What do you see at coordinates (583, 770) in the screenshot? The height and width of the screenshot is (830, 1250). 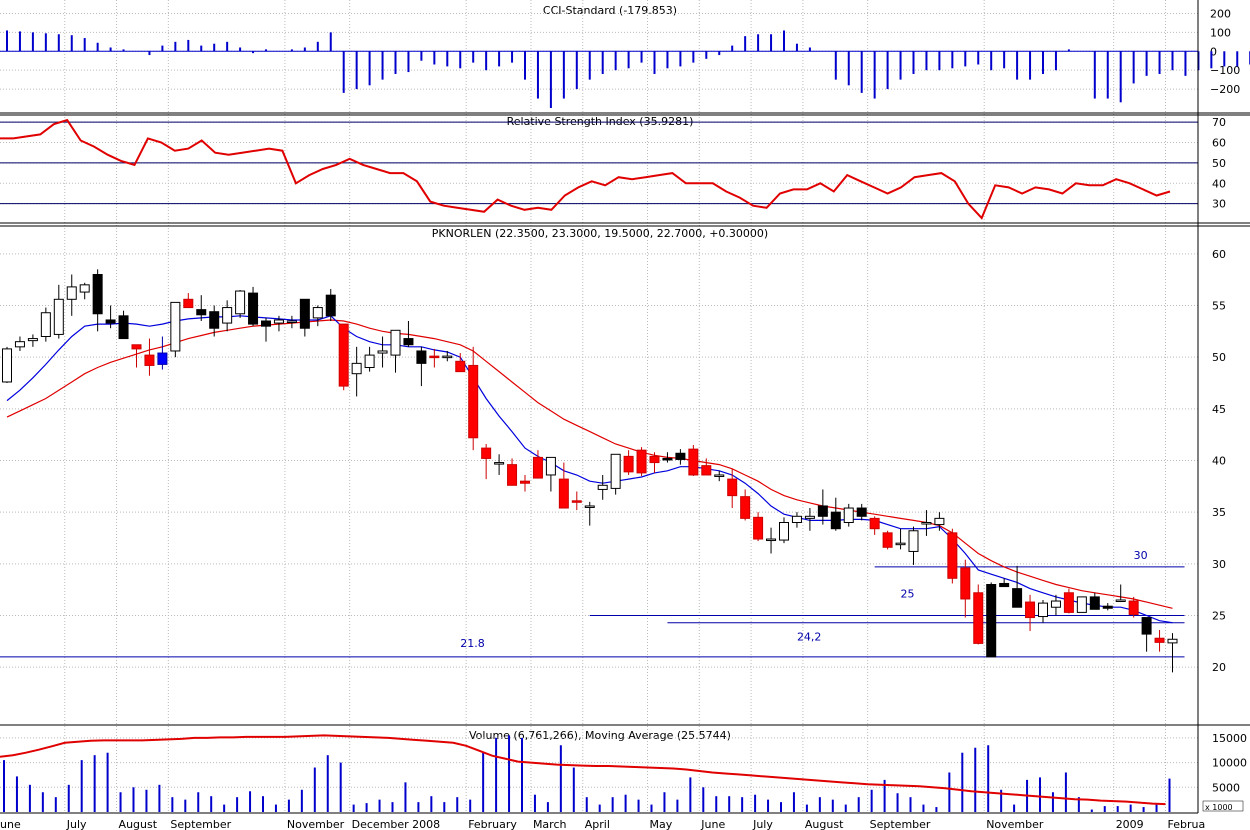 I see `volume-moving-average` at bounding box center [583, 770].